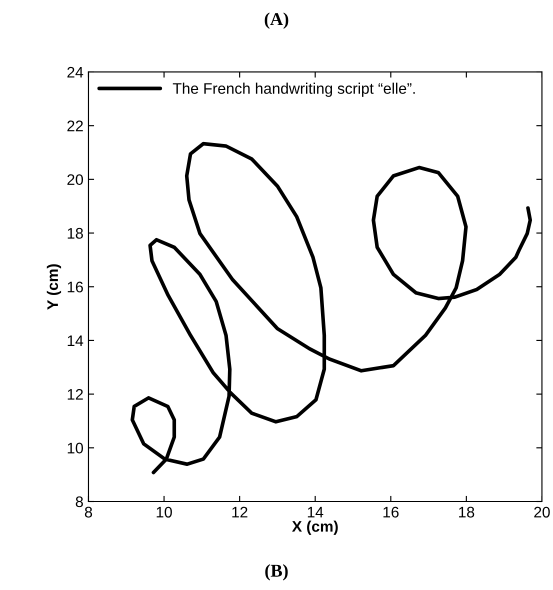 The image size is (553, 590). What do you see at coordinates (240, 512) in the screenshot?
I see `x-tick-label: 12` at bounding box center [240, 512].